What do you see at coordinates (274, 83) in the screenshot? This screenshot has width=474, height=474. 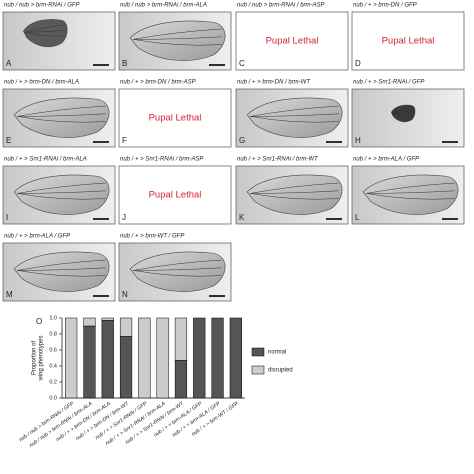 I see `panel-label: nub / + > brm-DN / brm-WT` at bounding box center [274, 83].